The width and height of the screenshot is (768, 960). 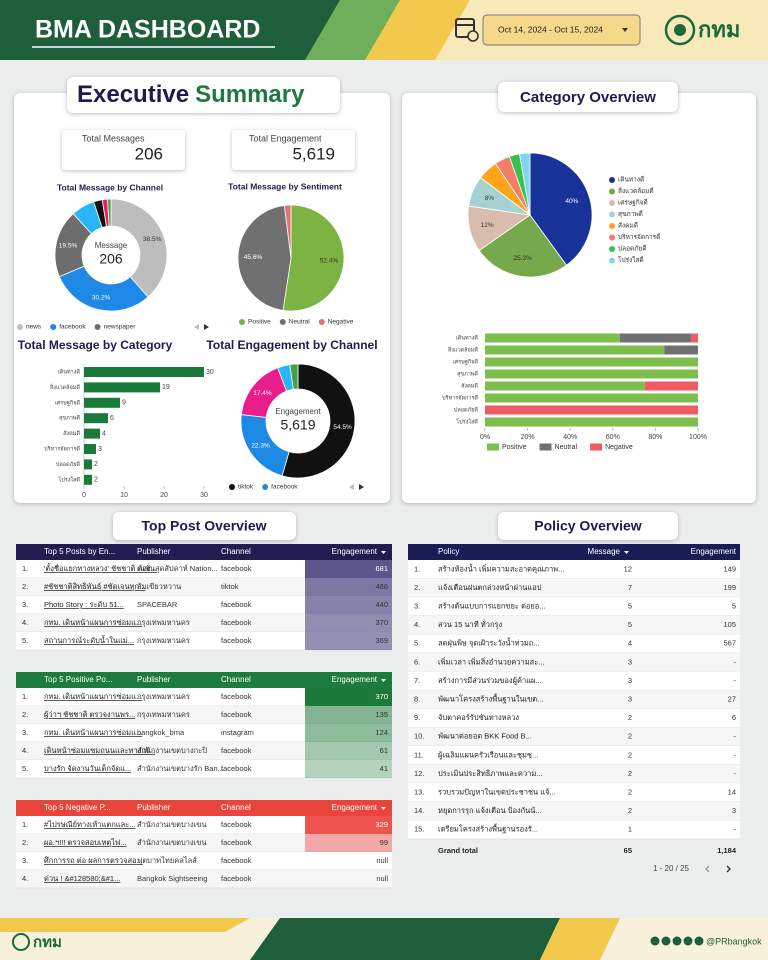 I want to click on engagement: 124, so click(x=381, y=732).